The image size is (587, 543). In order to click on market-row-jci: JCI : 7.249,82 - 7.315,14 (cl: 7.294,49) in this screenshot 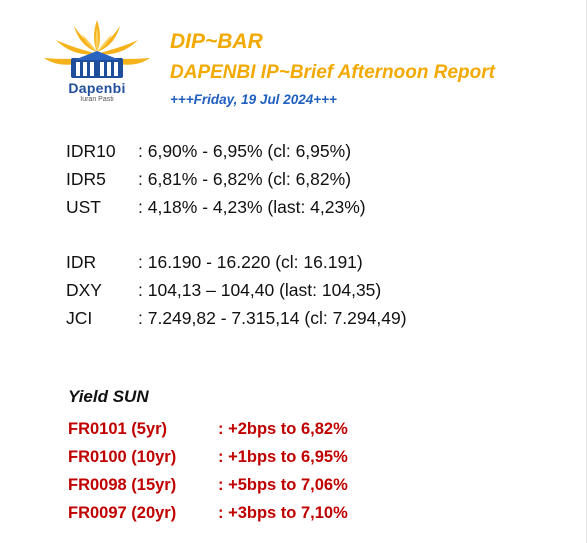, I will do `click(236, 318)`.